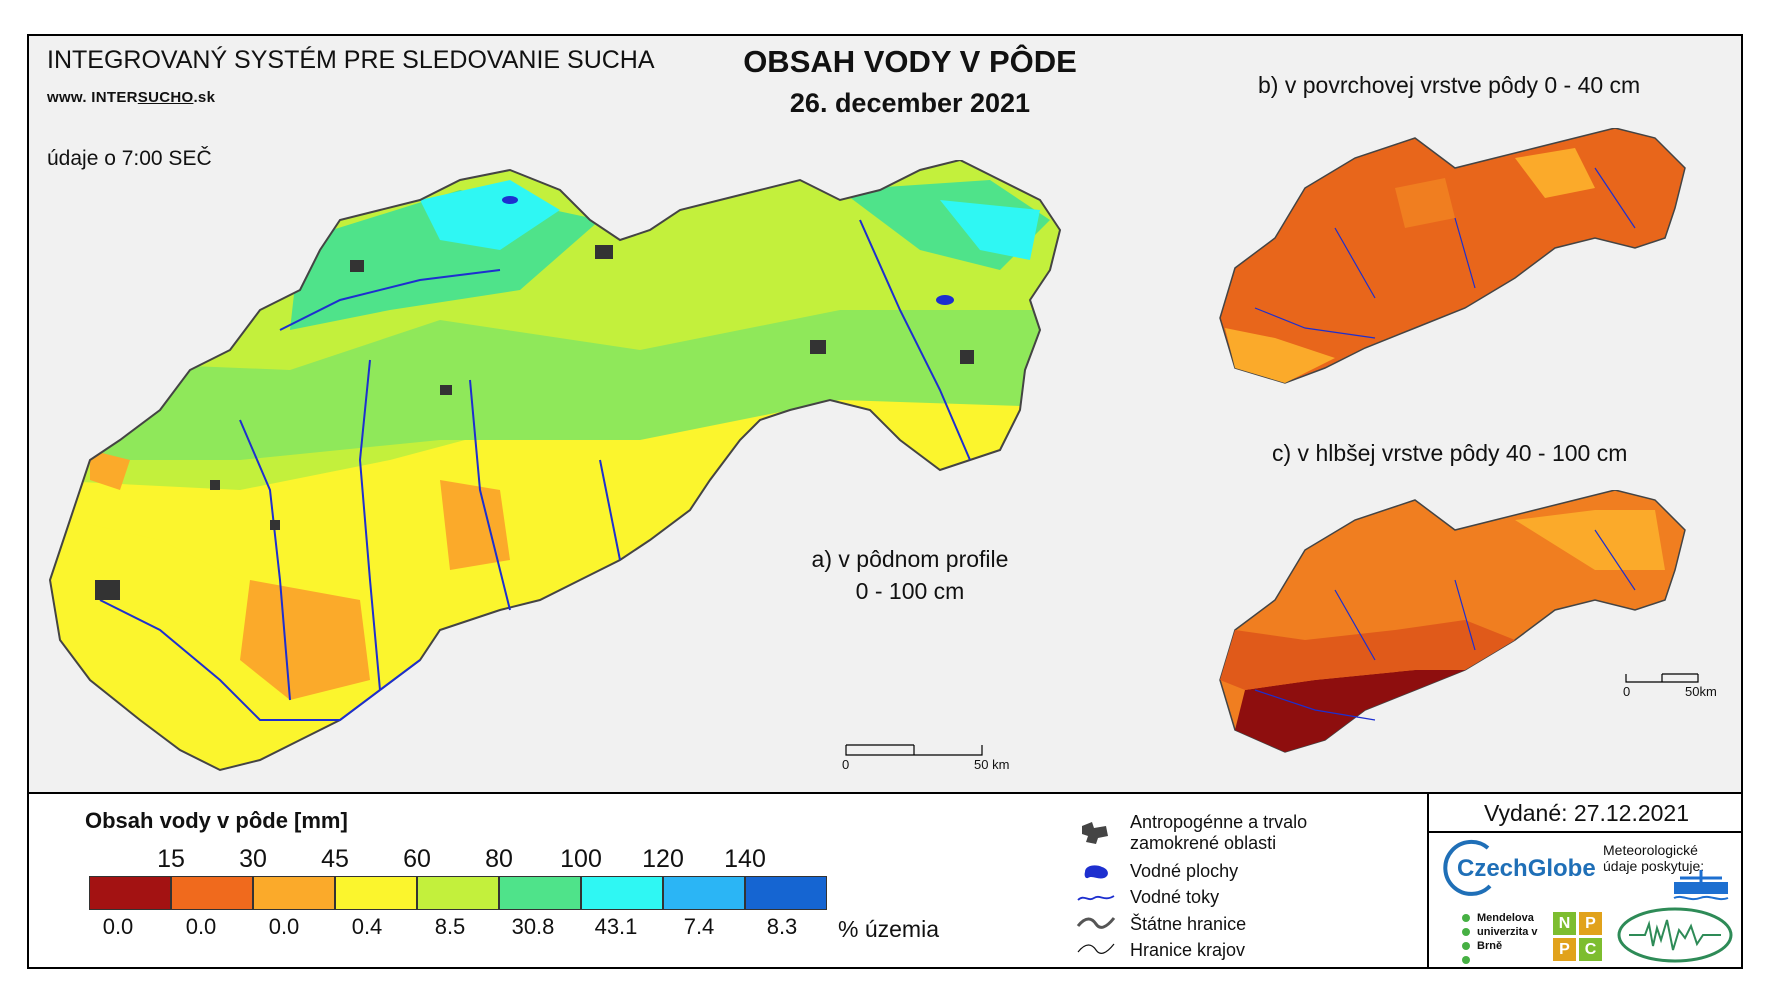 The height and width of the screenshot is (1003, 1772). What do you see at coordinates (581, 859) in the screenshot?
I see `legend-break: 100` at bounding box center [581, 859].